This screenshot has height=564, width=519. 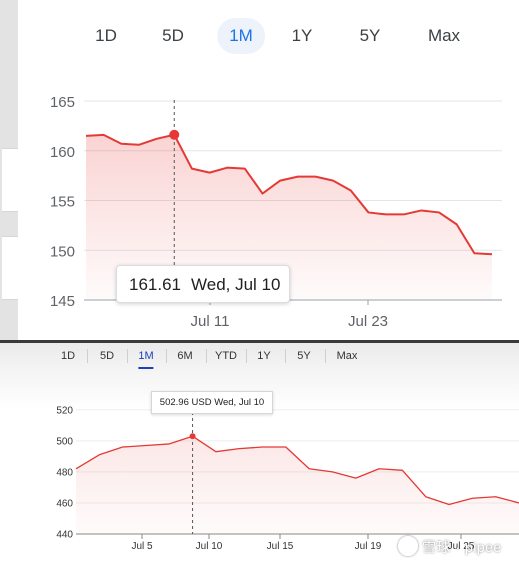 What do you see at coordinates (62, 251) in the screenshot?
I see `y-tick-label: 150` at bounding box center [62, 251].